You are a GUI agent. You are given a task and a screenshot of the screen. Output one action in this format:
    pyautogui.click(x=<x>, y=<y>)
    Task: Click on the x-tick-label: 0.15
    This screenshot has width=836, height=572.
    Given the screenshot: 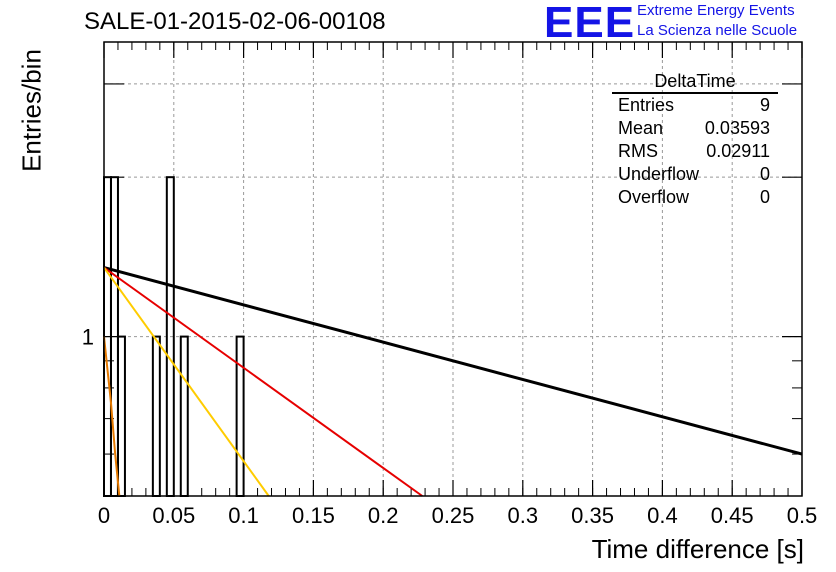 What is the action you would take?
    pyautogui.click(x=313, y=515)
    